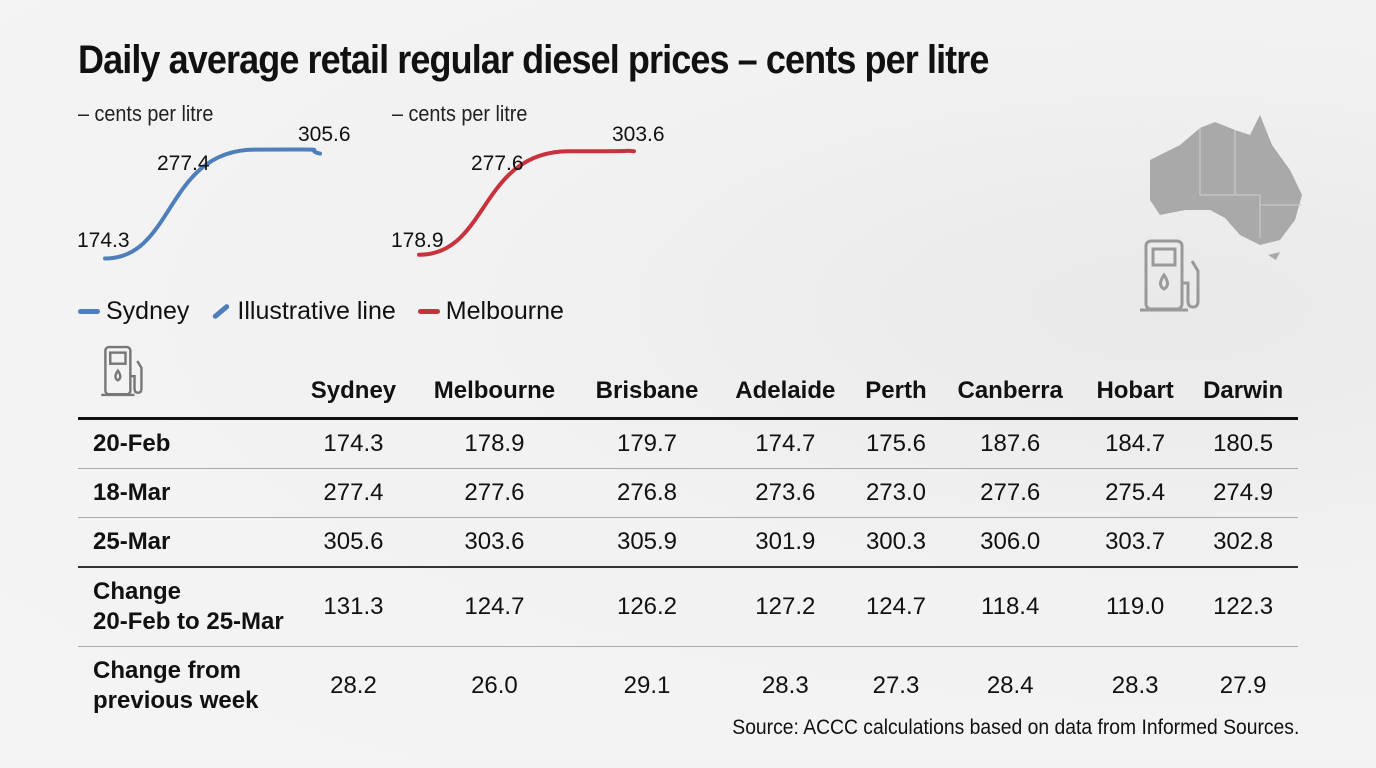 The width and height of the screenshot is (1376, 768). I want to click on row-label: 20-Feb, so click(186, 443).